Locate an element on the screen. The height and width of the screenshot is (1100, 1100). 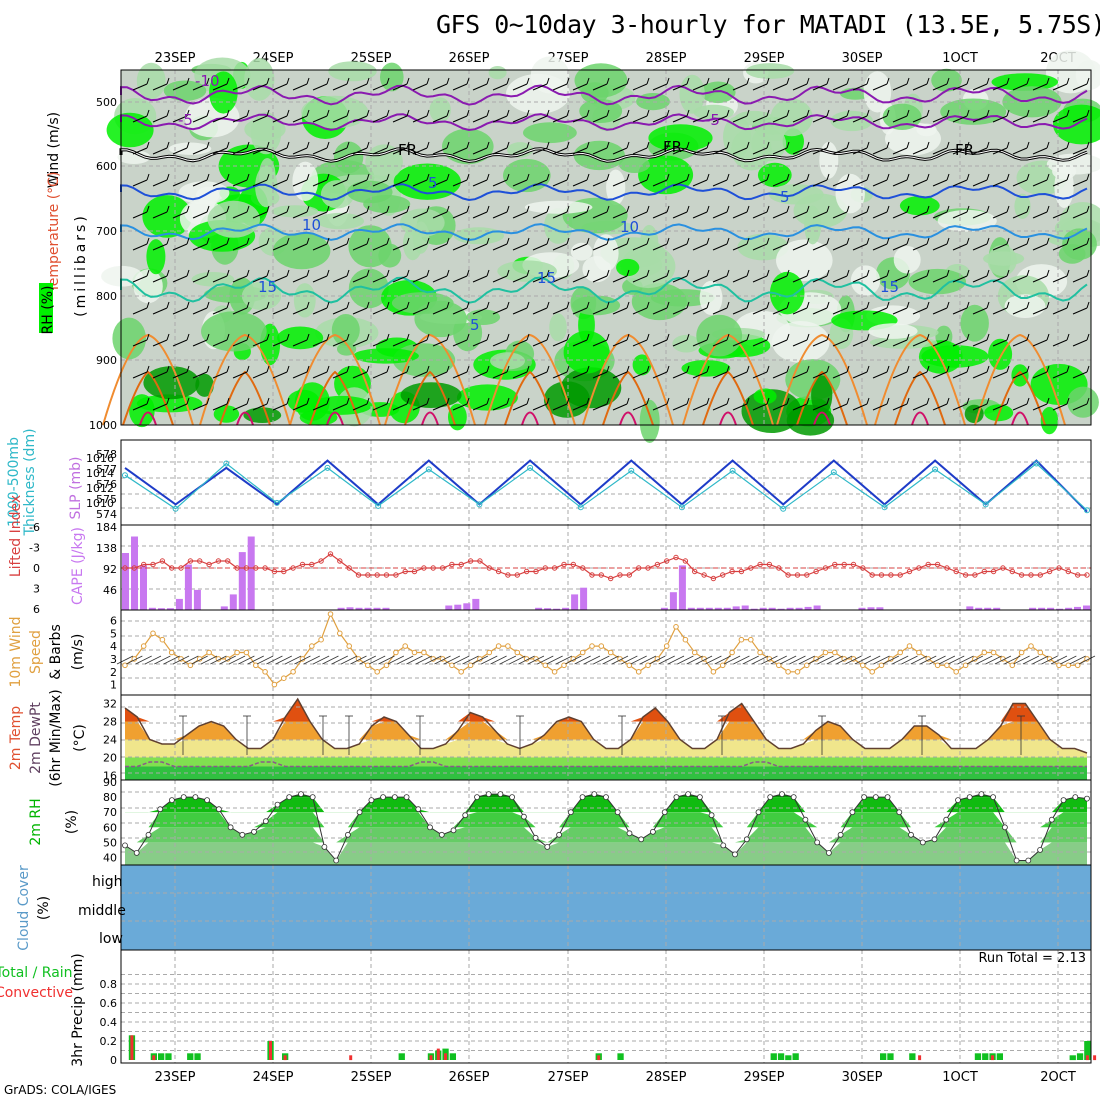
contour-label: 15 is located at coordinates (546, 278).